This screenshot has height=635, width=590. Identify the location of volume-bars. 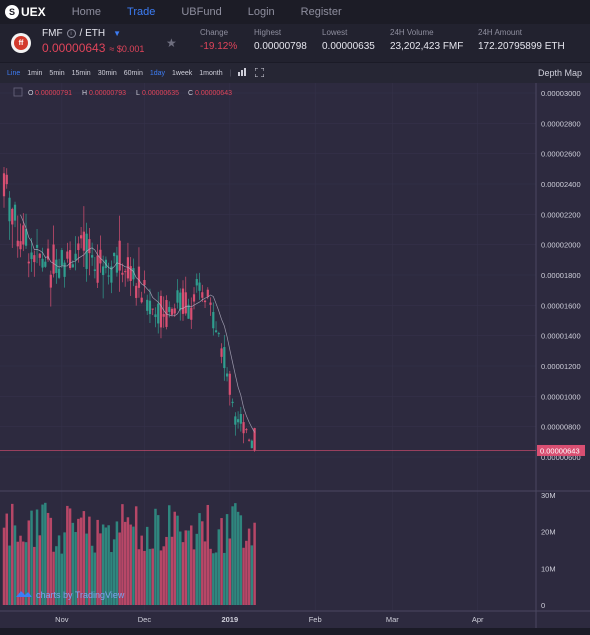
(129, 553).